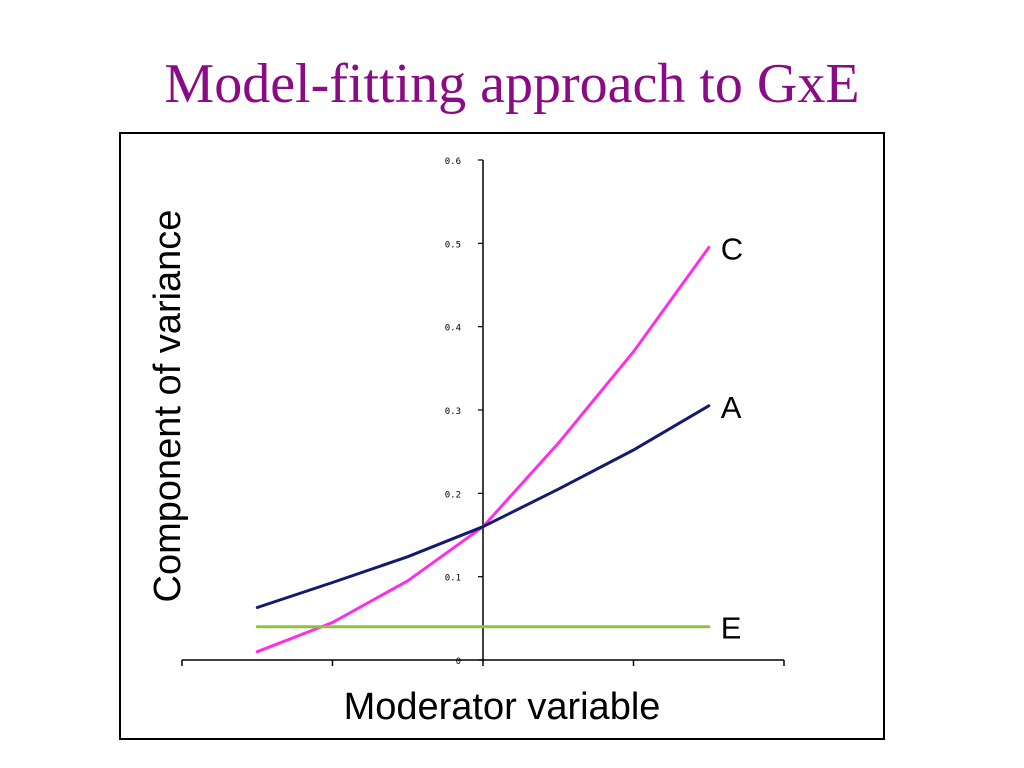 This screenshot has height=768, width=1024. Describe the element at coordinates (453, 495) in the screenshot. I see `y-tick-label-2: 0.2` at that location.